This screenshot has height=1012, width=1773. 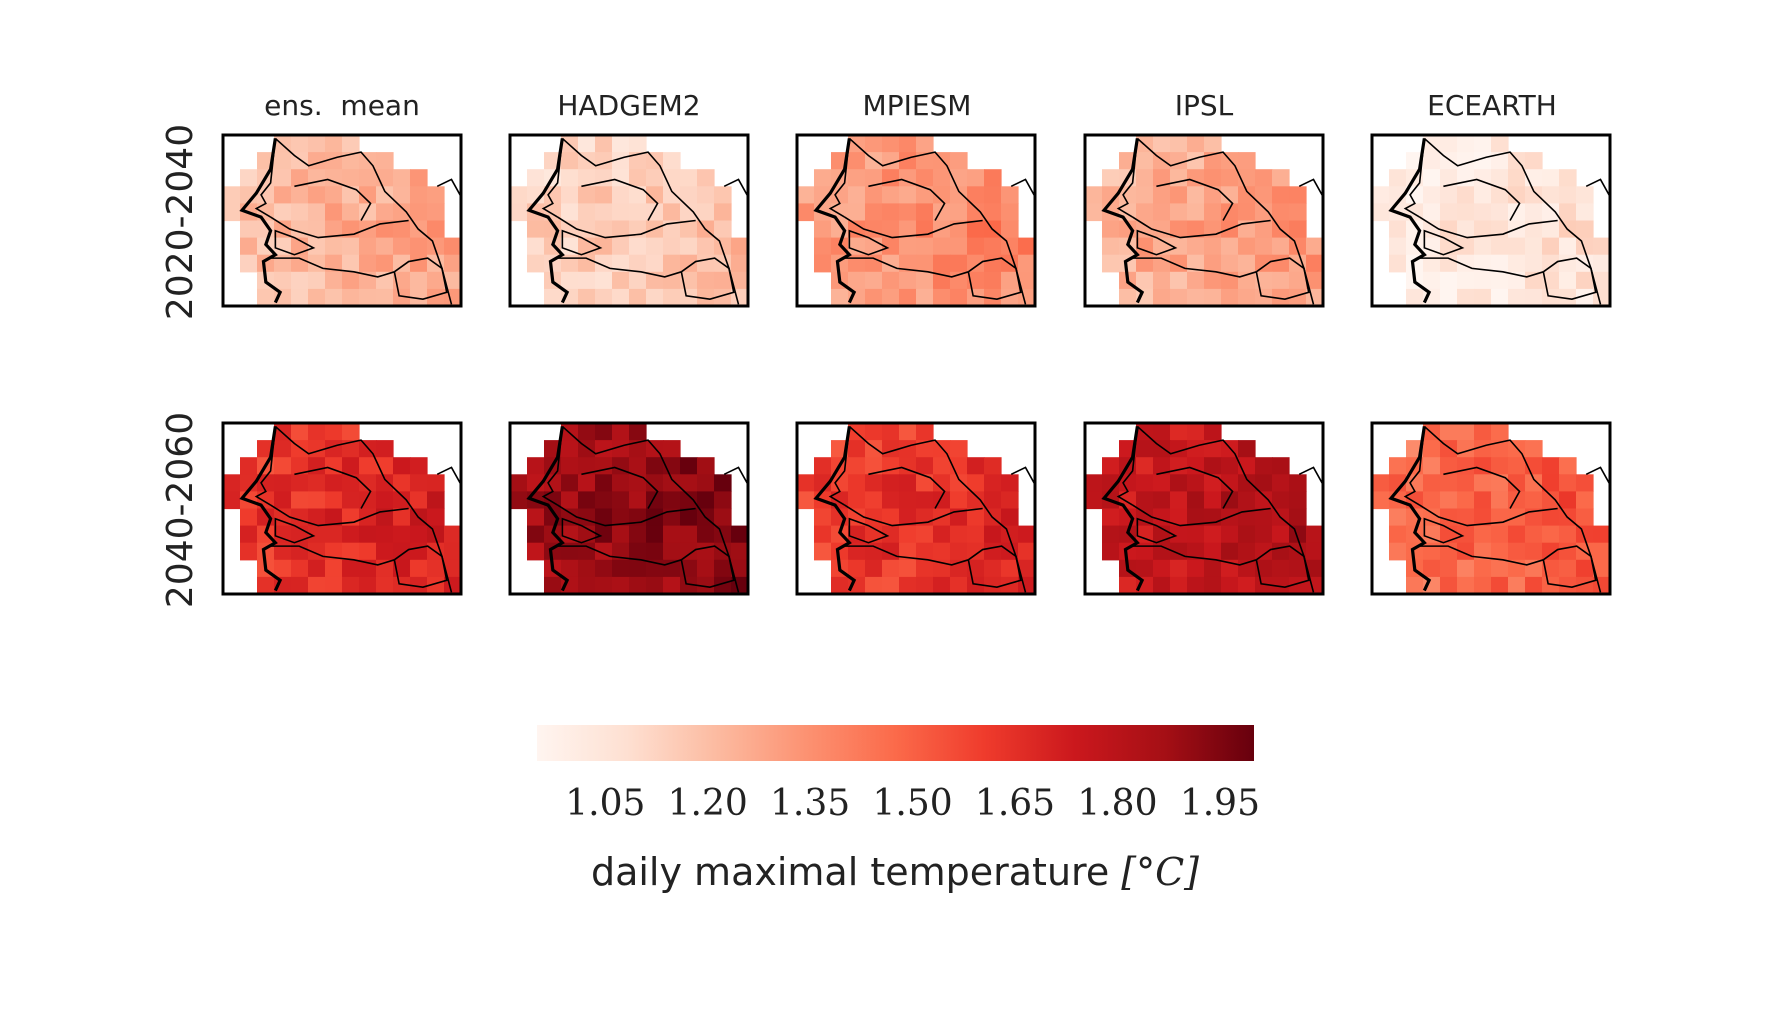 What do you see at coordinates (916, 509) in the screenshot?
I see `map-panel-mpiesm-2040-2060` at bounding box center [916, 509].